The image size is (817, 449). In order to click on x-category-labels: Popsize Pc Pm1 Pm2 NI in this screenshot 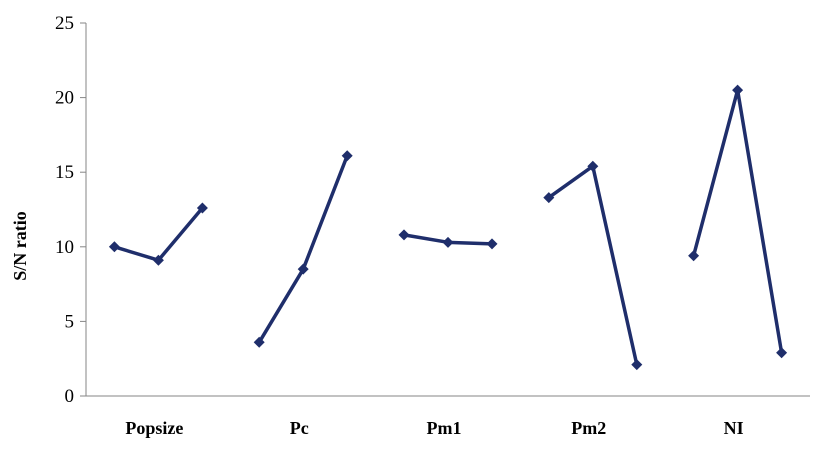, I will do `click(434, 428)`.